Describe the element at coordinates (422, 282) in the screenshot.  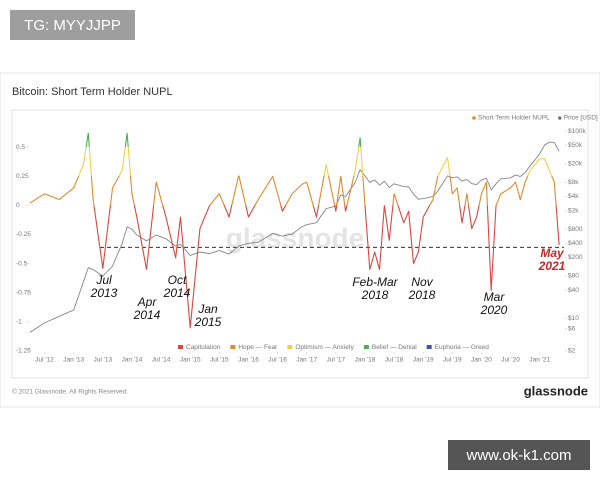
I see `annotation: Nov` at that location.